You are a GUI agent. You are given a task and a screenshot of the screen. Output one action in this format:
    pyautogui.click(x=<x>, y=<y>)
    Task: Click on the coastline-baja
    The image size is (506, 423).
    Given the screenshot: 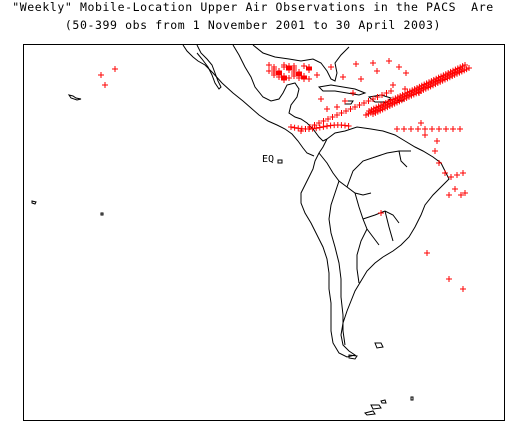 What is the action you would take?
    pyautogui.click(x=209, y=67)
    